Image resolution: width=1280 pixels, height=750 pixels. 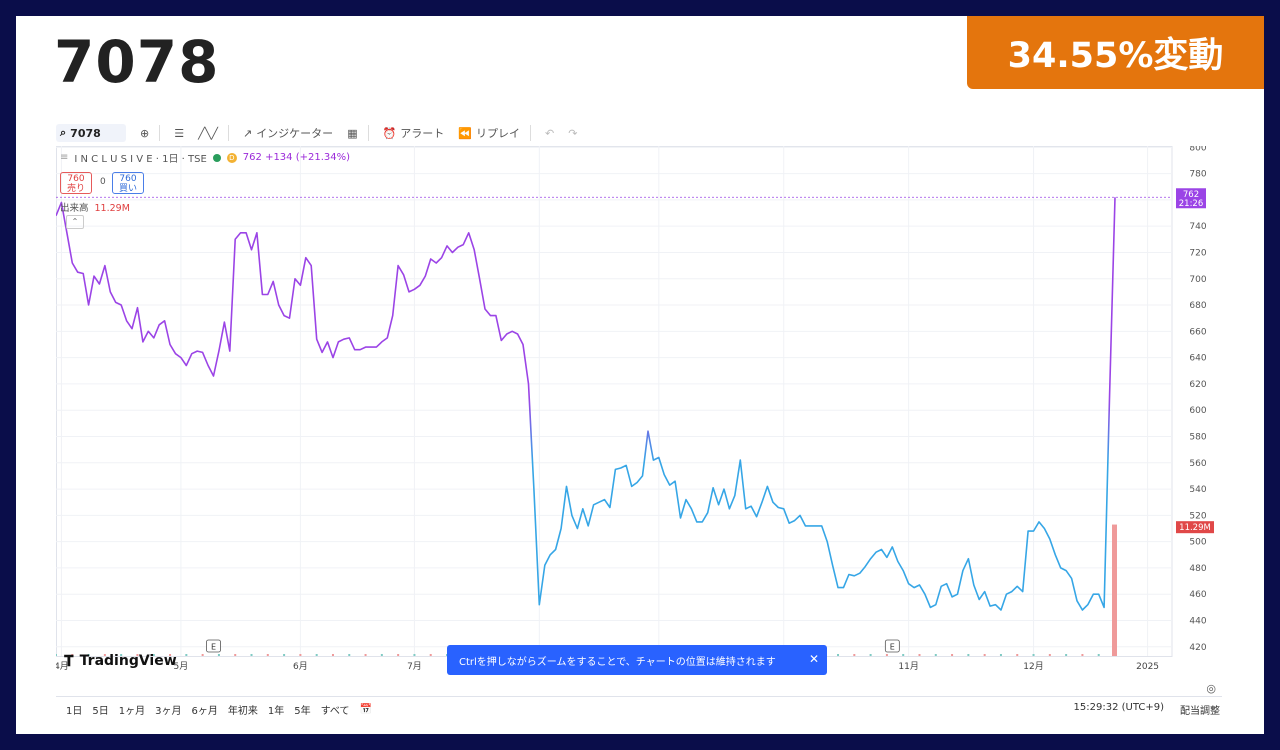 I want to click on y-tick-label: 640, so click(x=1197, y=359).